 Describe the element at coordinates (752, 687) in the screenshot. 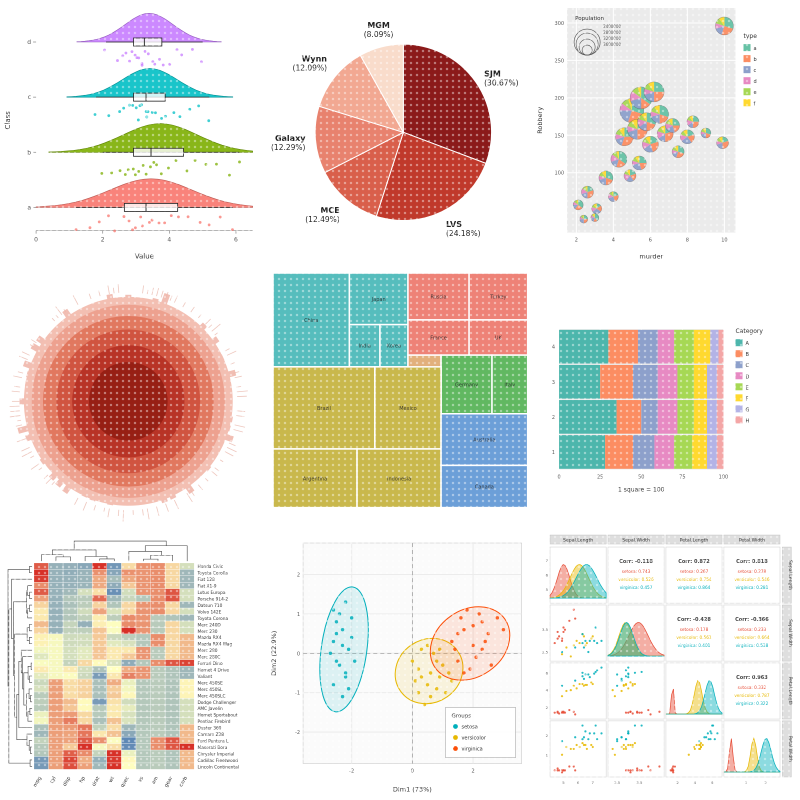

I see `svg-text: setosa: 0.332` at that location.